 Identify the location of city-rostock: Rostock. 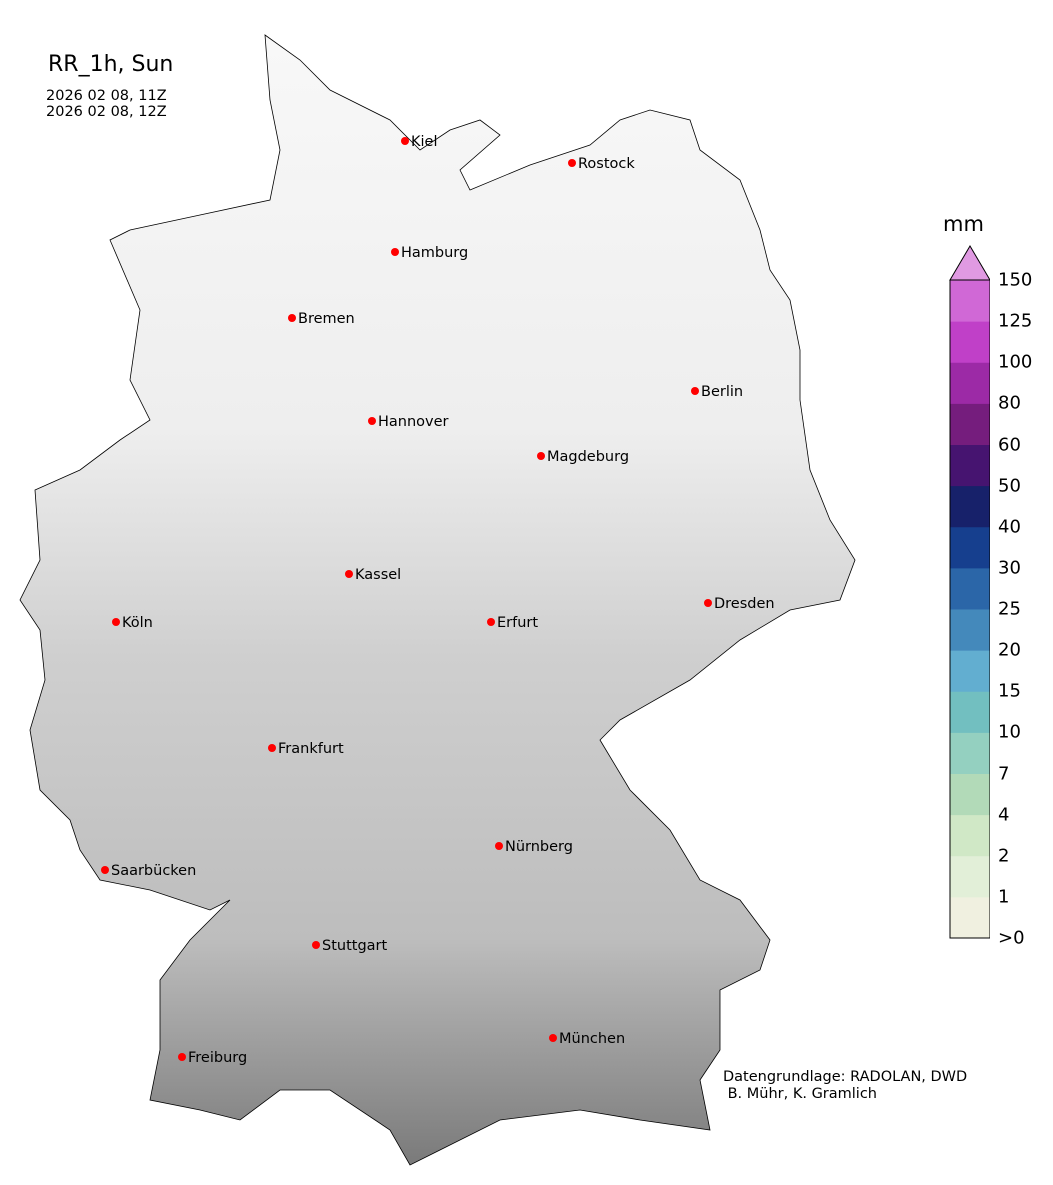
(601, 164).